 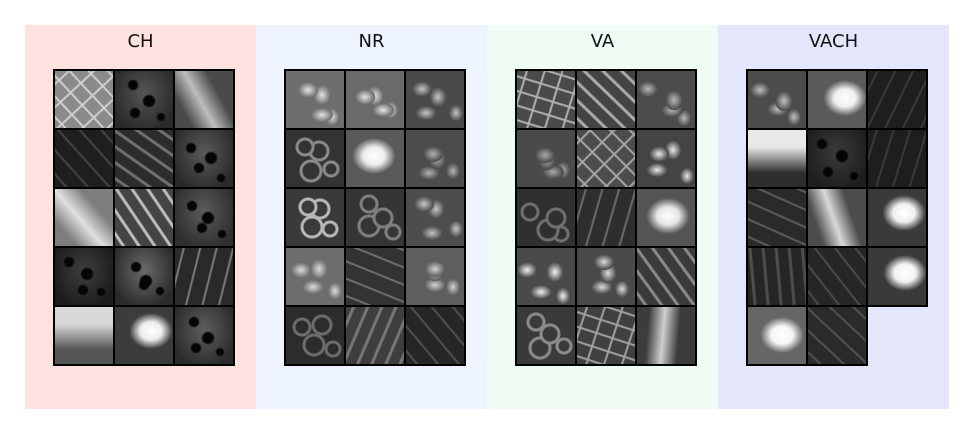 I want to click on panel-title: CH, so click(x=140, y=41).